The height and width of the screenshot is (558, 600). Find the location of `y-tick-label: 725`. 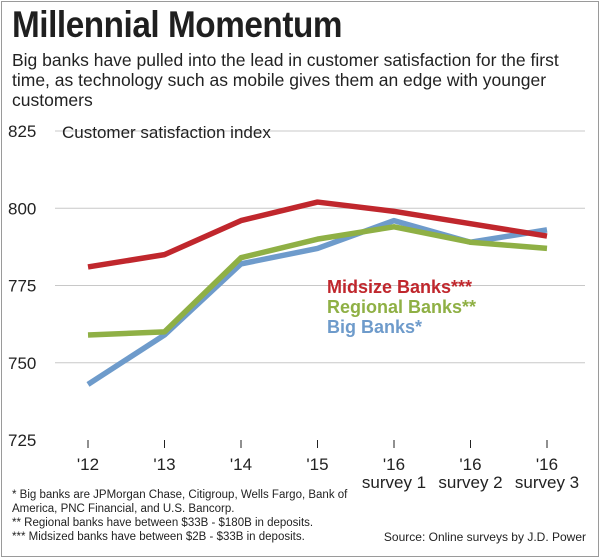

y-tick-label: 725 is located at coordinates (22, 440).